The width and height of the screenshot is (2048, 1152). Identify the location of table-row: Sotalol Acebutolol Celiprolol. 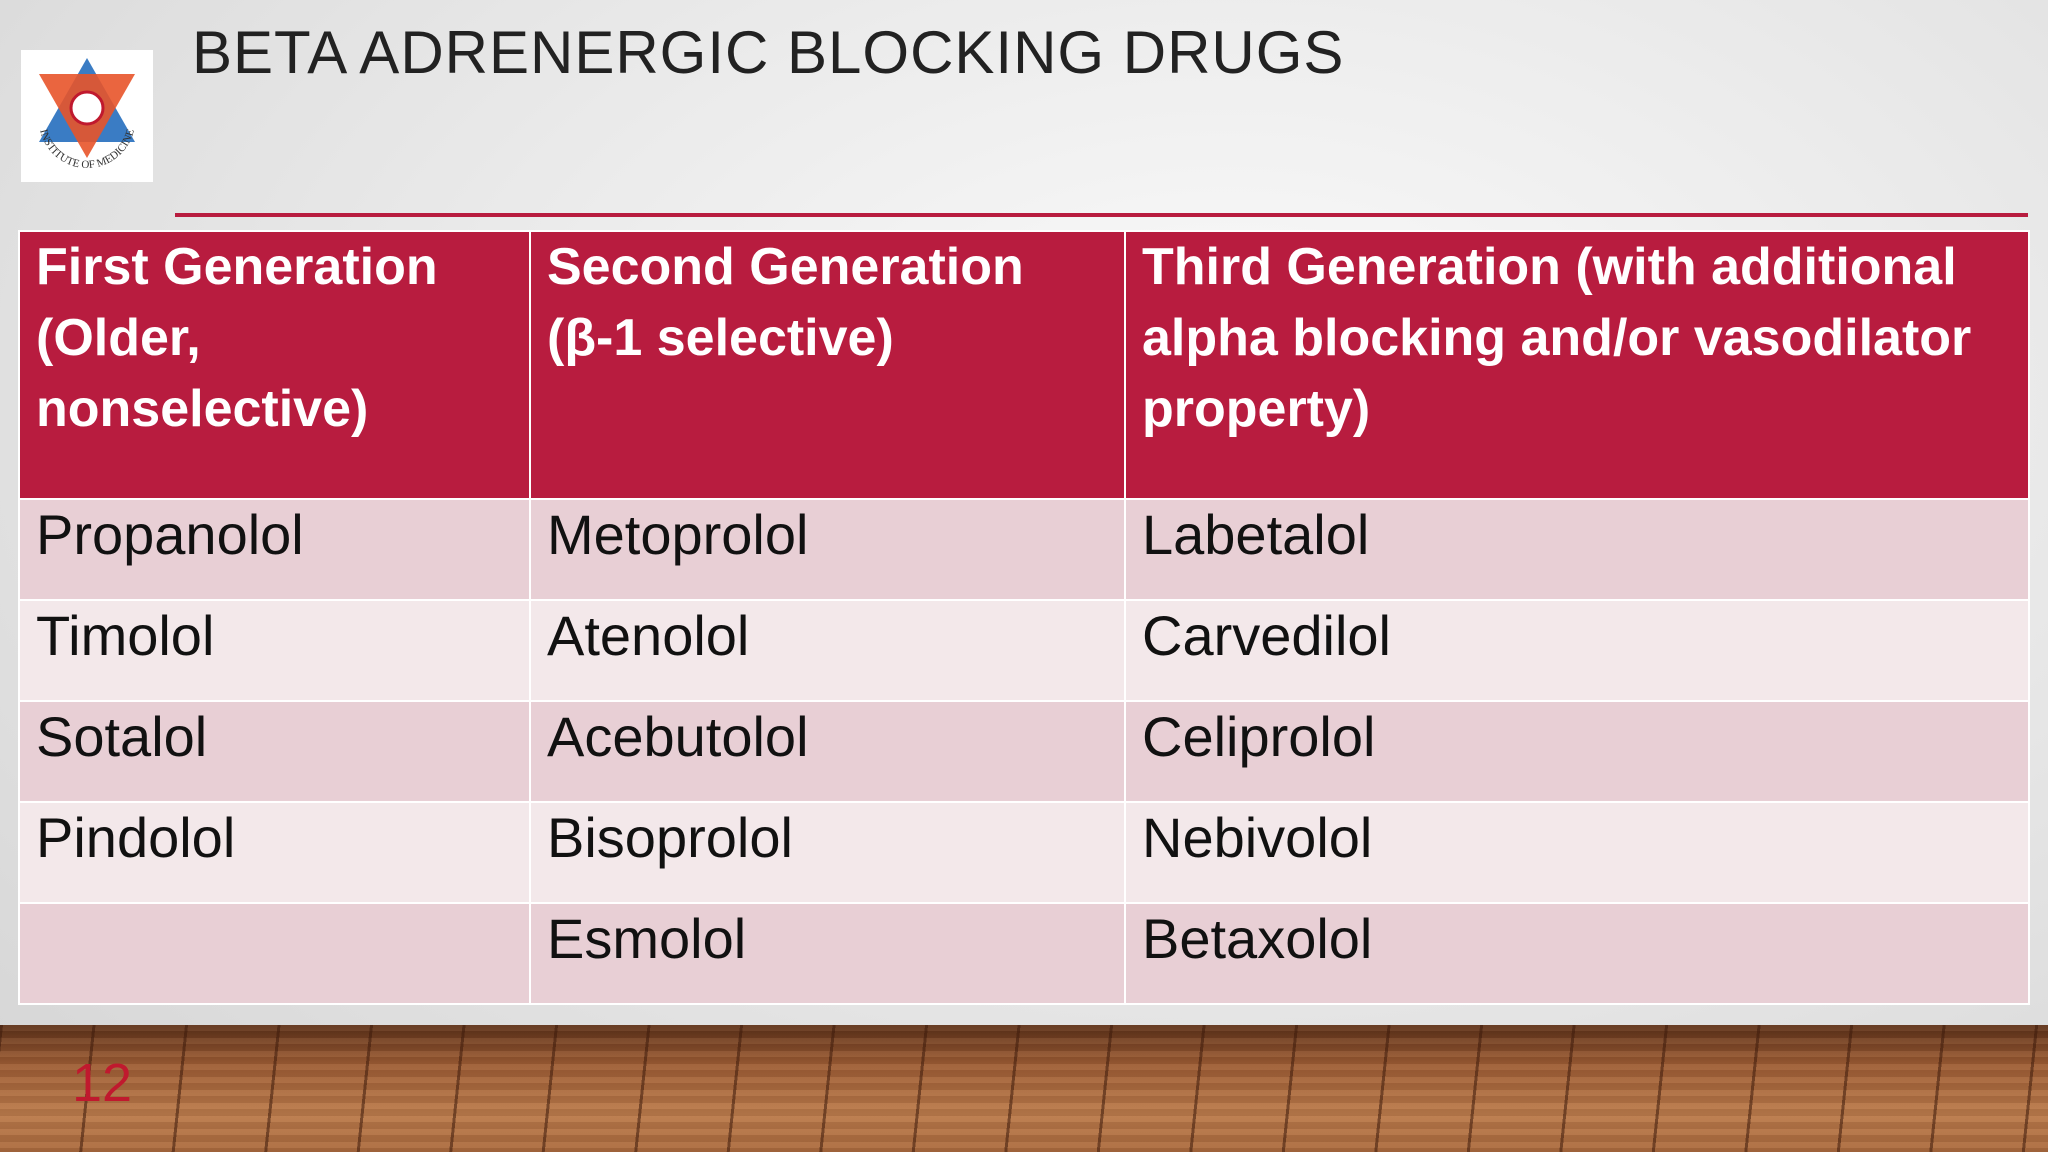
(1024, 751).